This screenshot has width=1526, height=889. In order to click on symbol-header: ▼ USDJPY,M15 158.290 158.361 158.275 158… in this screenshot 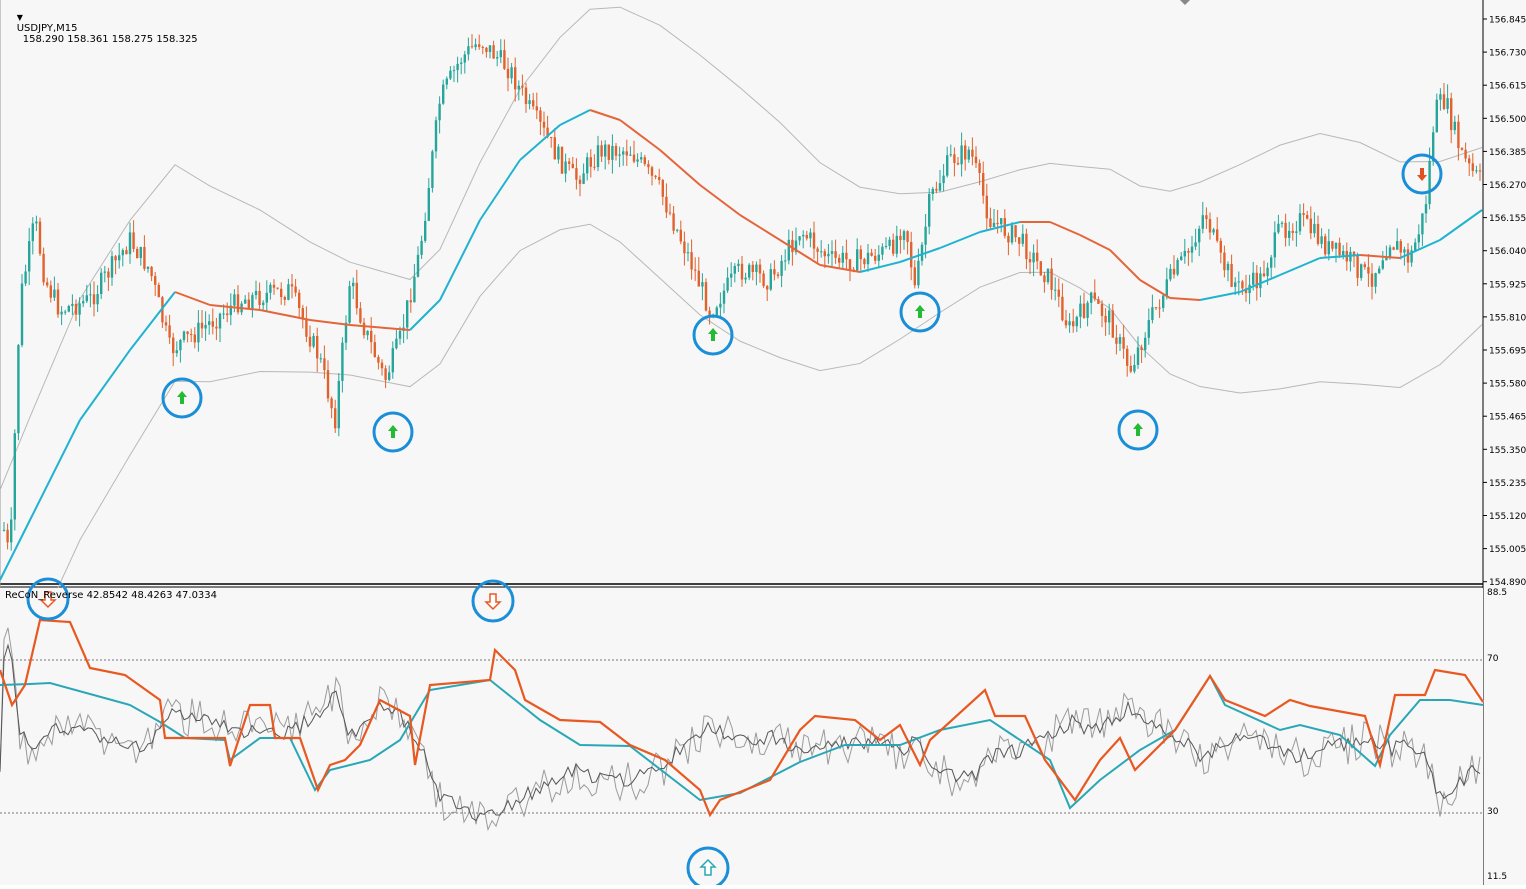, I will do `click(101, 28)`.